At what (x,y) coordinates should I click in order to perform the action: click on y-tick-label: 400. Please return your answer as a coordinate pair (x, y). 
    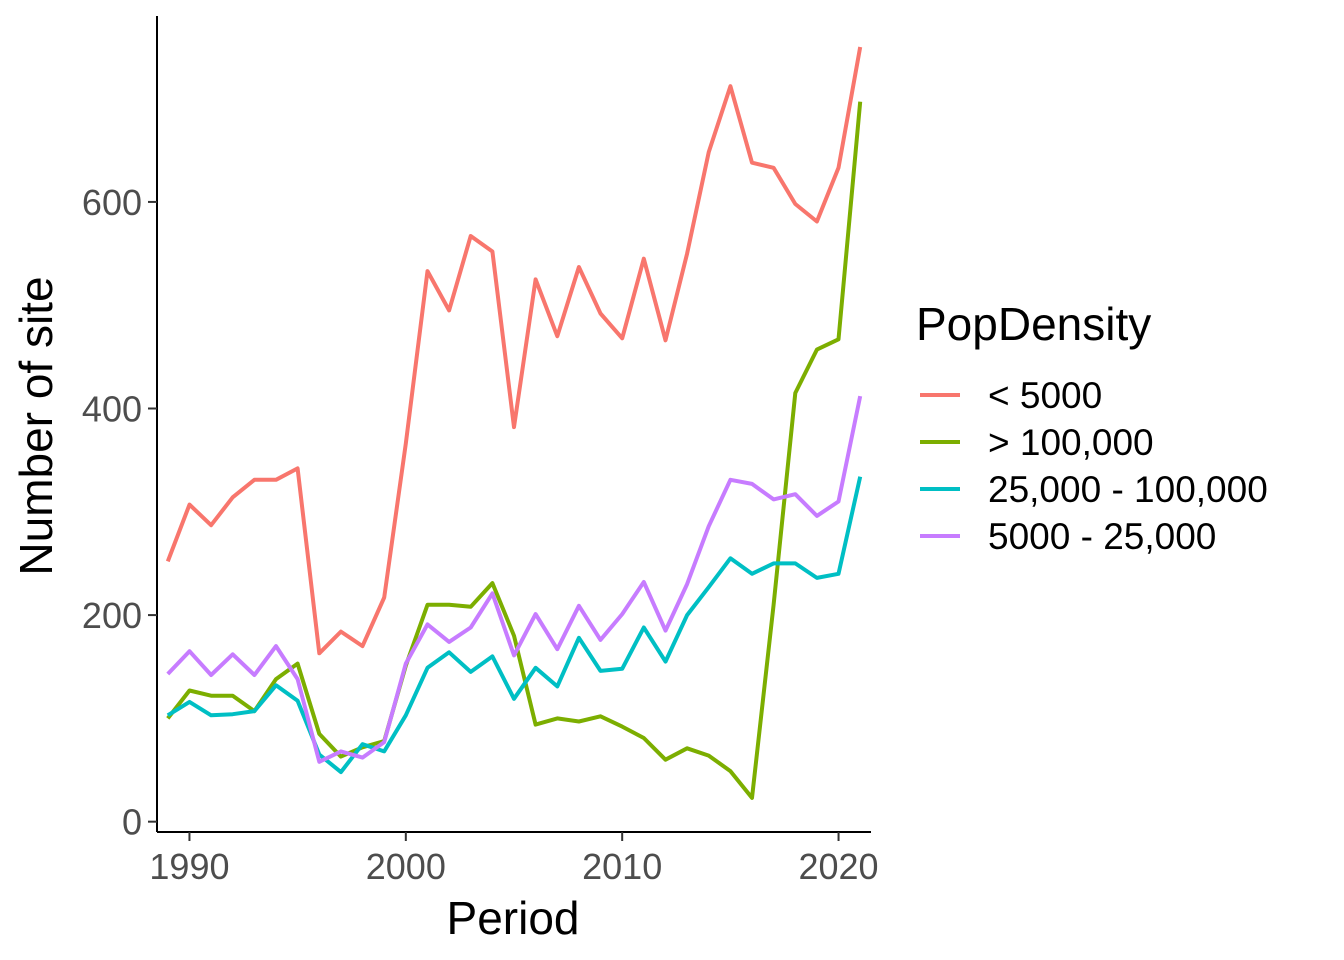
    Looking at the image, I should click on (112, 409).